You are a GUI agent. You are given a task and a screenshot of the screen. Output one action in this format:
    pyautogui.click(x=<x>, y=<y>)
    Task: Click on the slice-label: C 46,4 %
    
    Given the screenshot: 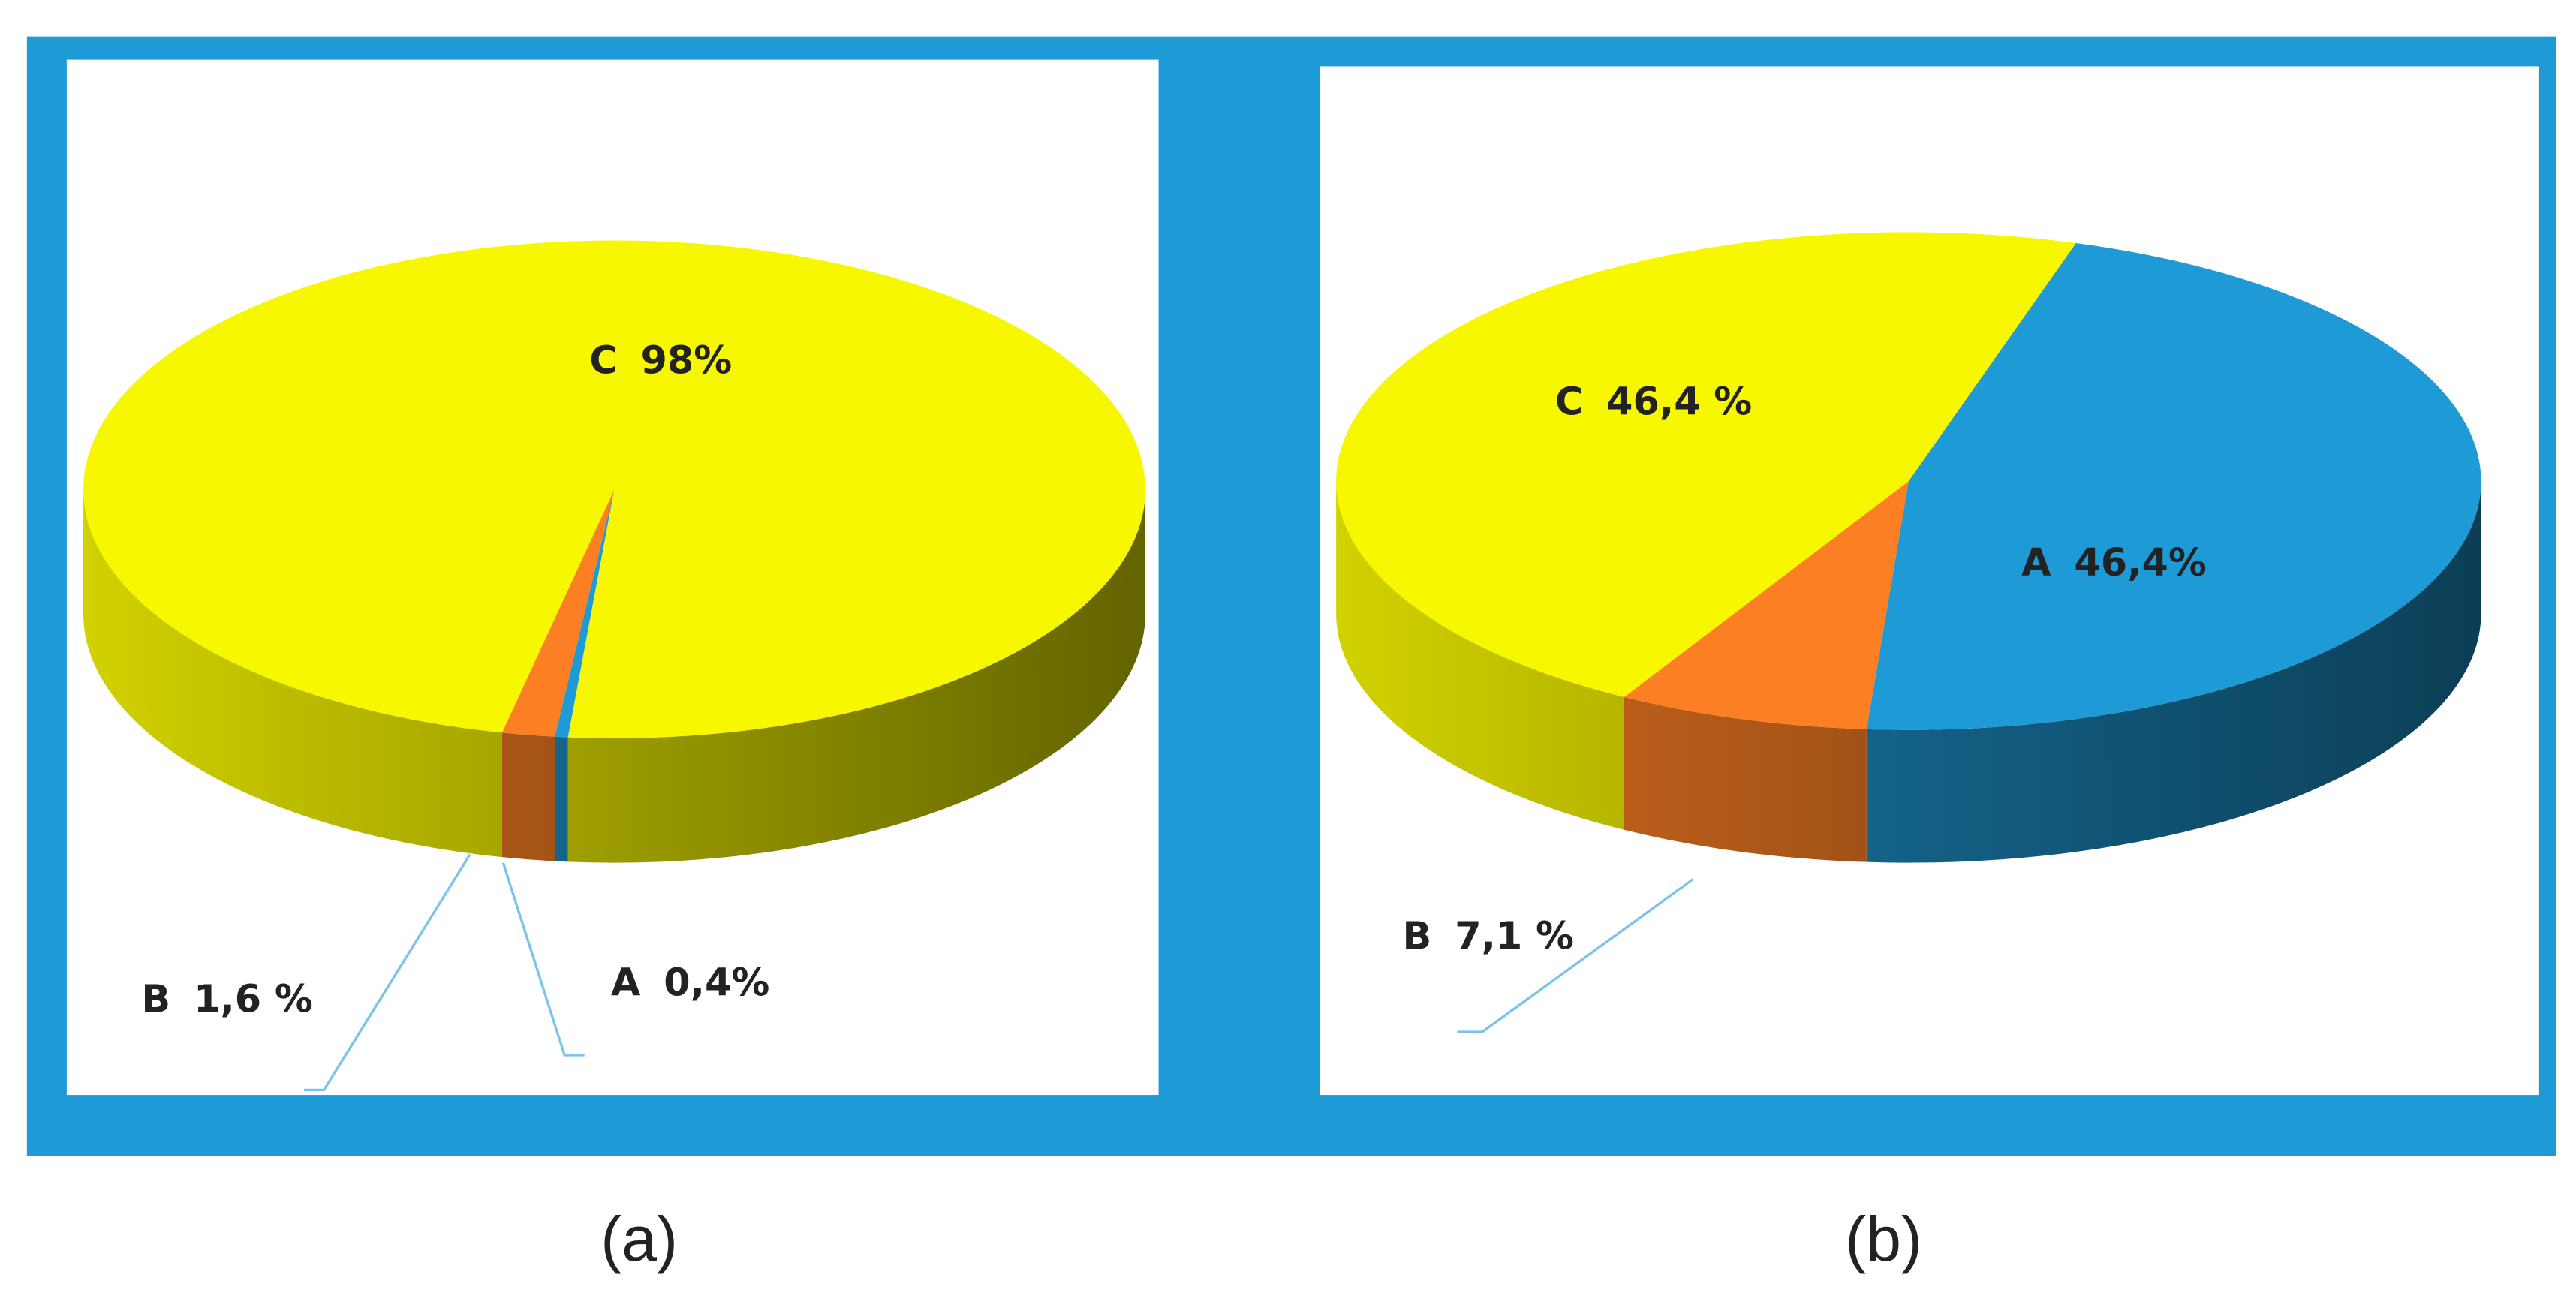 What is the action you would take?
    pyautogui.click(x=1654, y=402)
    